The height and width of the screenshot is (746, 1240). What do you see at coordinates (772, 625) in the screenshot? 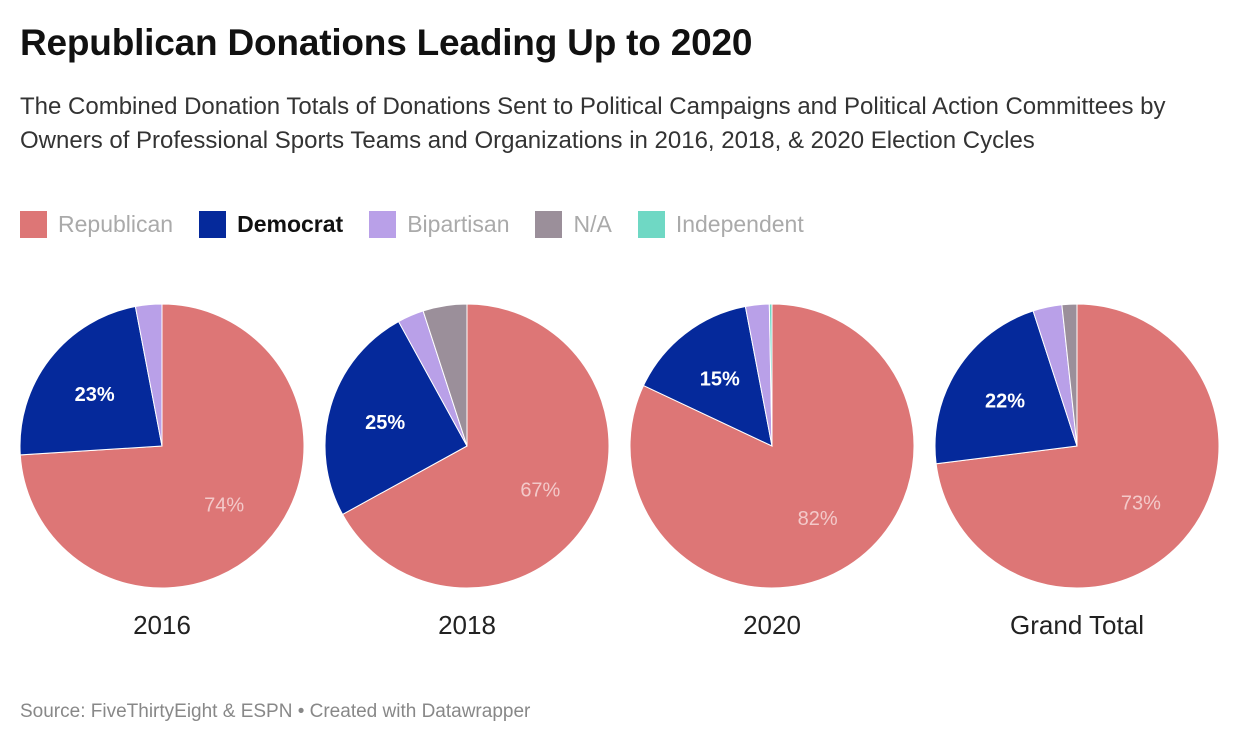
I see `pie-title-2020: 2020` at bounding box center [772, 625].